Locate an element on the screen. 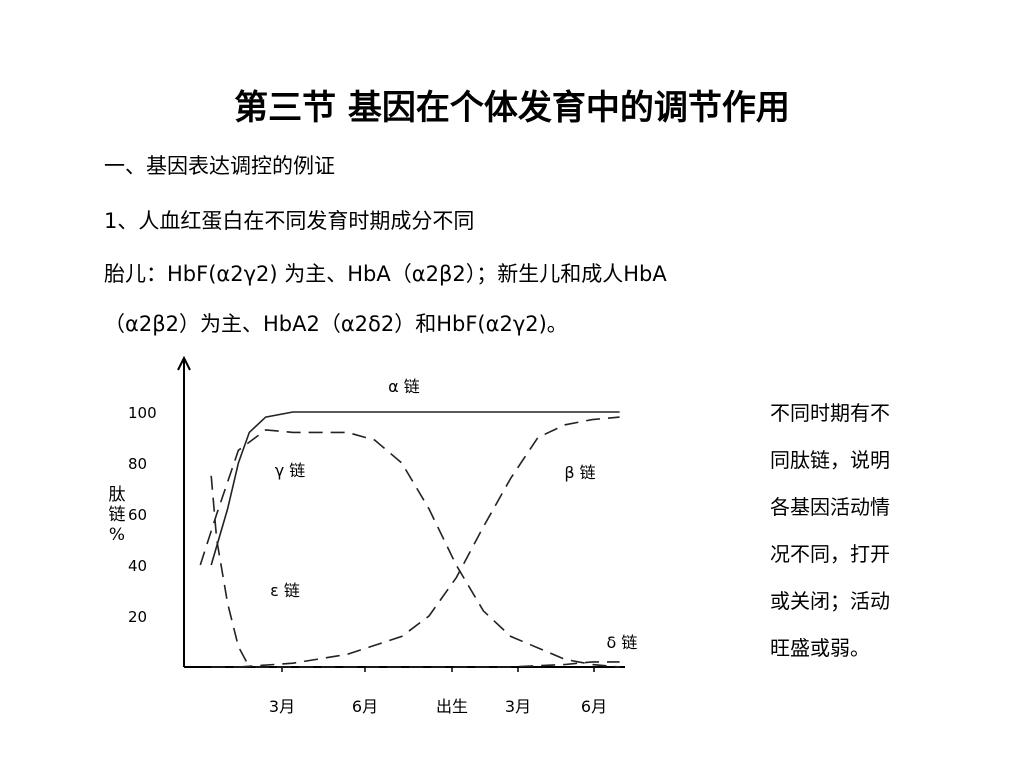 Image resolution: width=1024 pixels, height=768 pixels. side-note: 不同时期有不 同肽链，说明 各基因活动情 况不同，打开 或关闭；活动 旺盛或弱。 is located at coordinates (850, 531).